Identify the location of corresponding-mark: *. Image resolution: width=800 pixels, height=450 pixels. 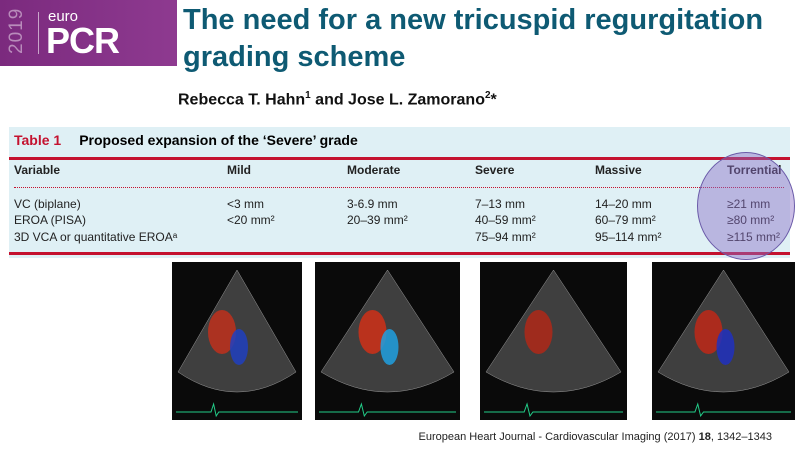
(493, 100).